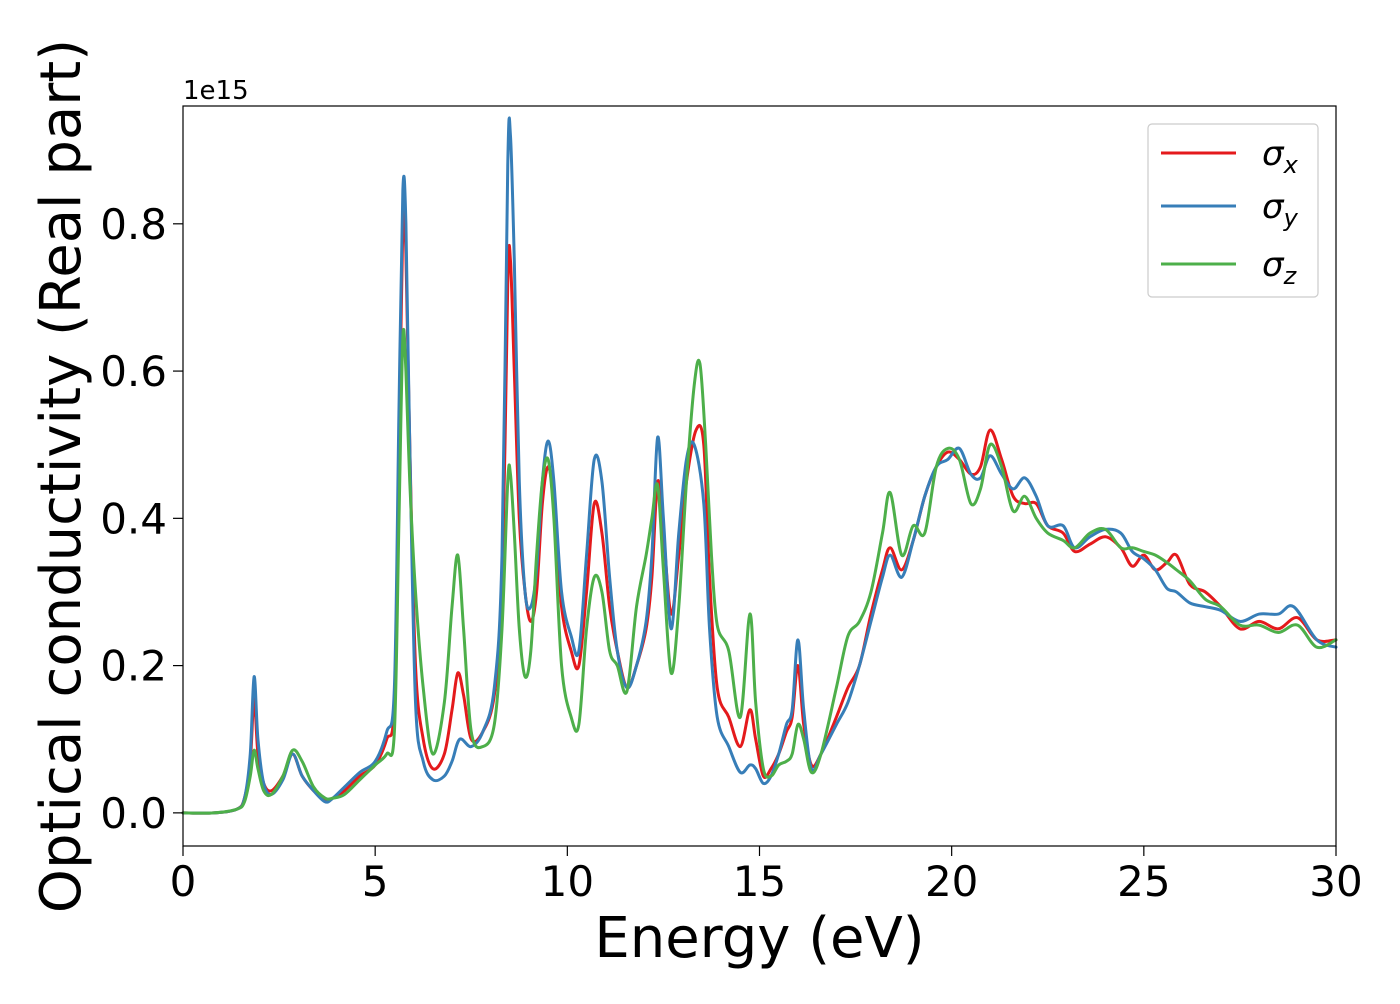  Describe the element at coordinates (133, 813) in the screenshot. I see `y-tick-label: 0.0` at that location.